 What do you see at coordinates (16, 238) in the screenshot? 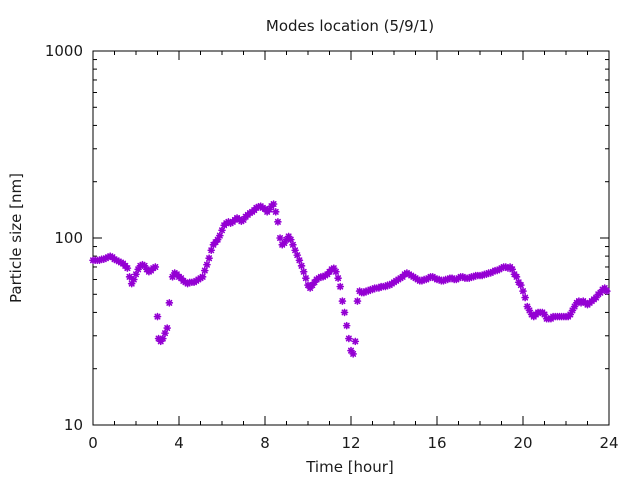
I see `y-axis-label: Particle size [nm]` at bounding box center [16, 238].